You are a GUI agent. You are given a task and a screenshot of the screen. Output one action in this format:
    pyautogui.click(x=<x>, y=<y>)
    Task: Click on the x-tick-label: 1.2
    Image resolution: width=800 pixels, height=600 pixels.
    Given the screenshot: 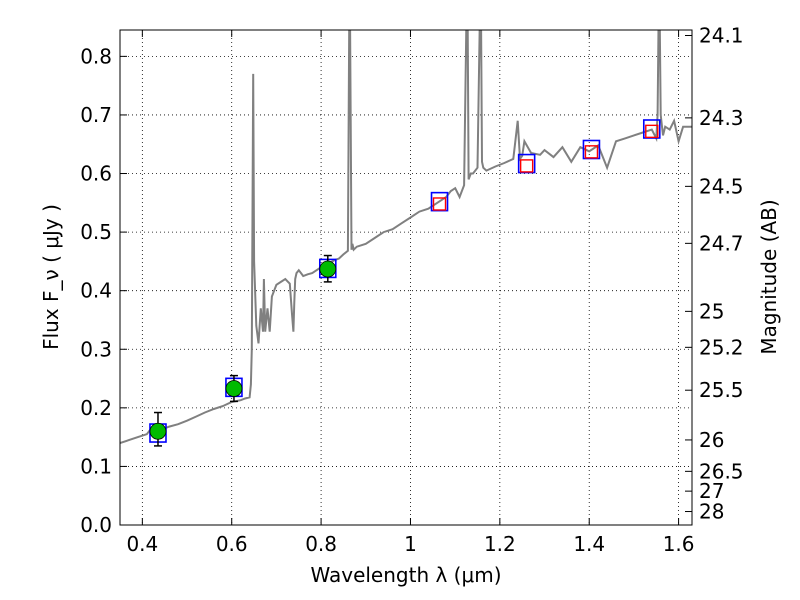 What is the action you would take?
    pyautogui.click(x=500, y=544)
    